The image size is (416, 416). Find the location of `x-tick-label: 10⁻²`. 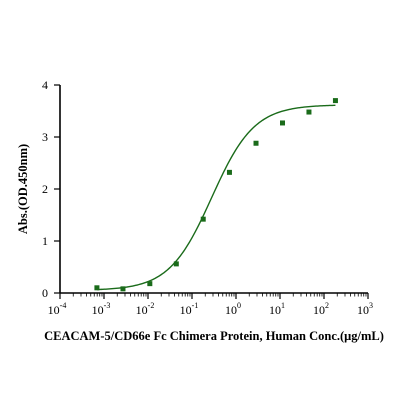

x-tick-label: 10⁻² is located at coordinates (145, 309).